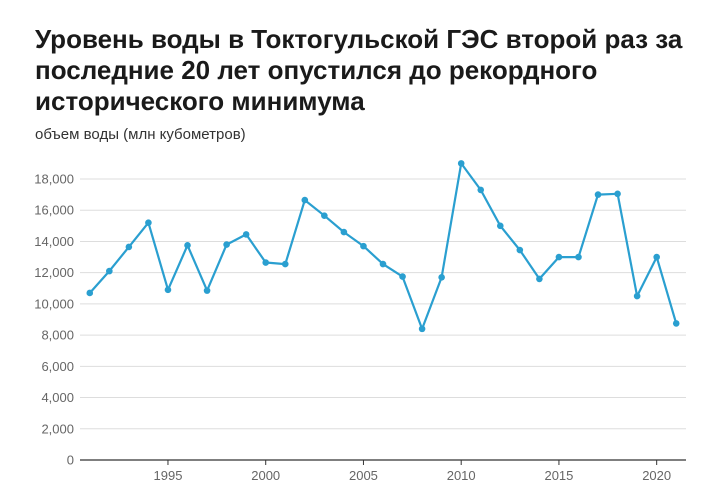 The height and width of the screenshot is (497, 723). What do you see at coordinates (54, 303) in the screenshot?
I see `y-tick-label: 10,000` at bounding box center [54, 303].